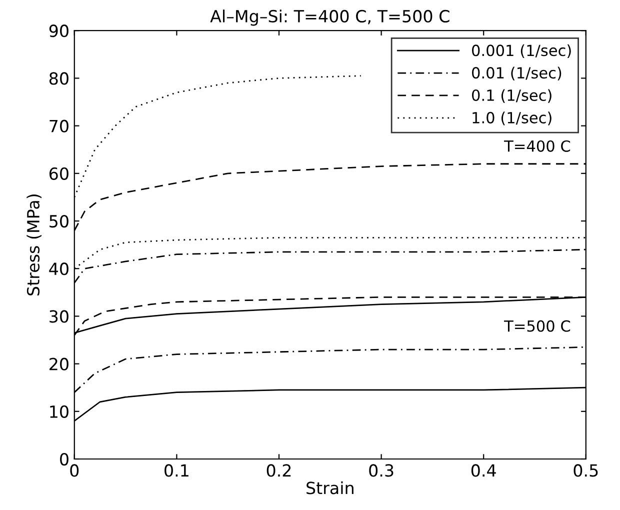 This screenshot has width=620, height=510. I want to click on legend-label: 1.0 (1/sec), so click(512, 119).